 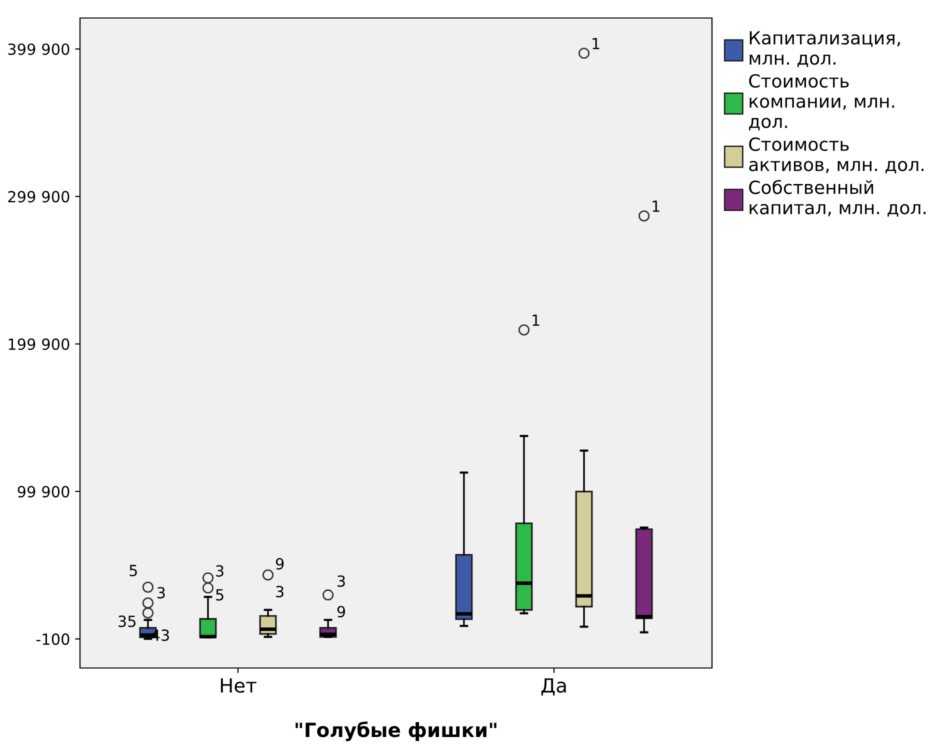 What do you see at coordinates (39, 49) in the screenshot?
I see `y-tick-label: 399 900` at bounding box center [39, 49].